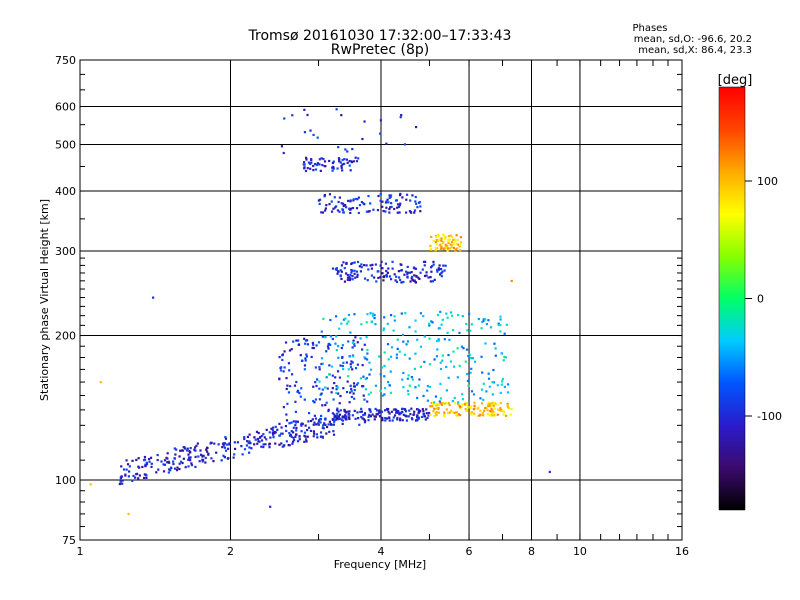 The height and width of the screenshot is (600, 800). I want to click on y-tick-label: 200, so click(65, 336).